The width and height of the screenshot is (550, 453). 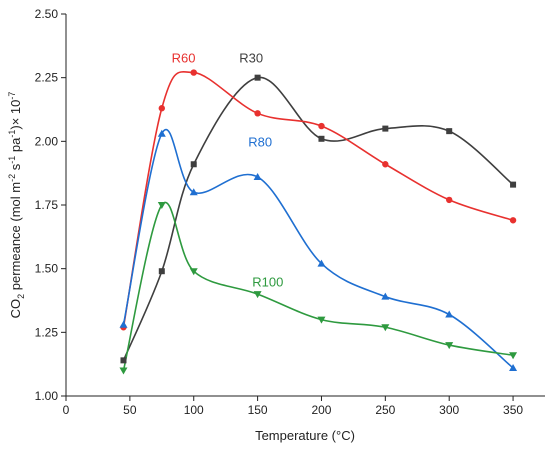 What do you see at coordinates (251, 57) in the screenshot?
I see `series-label-r30: R30` at bounding box center [251, 57].